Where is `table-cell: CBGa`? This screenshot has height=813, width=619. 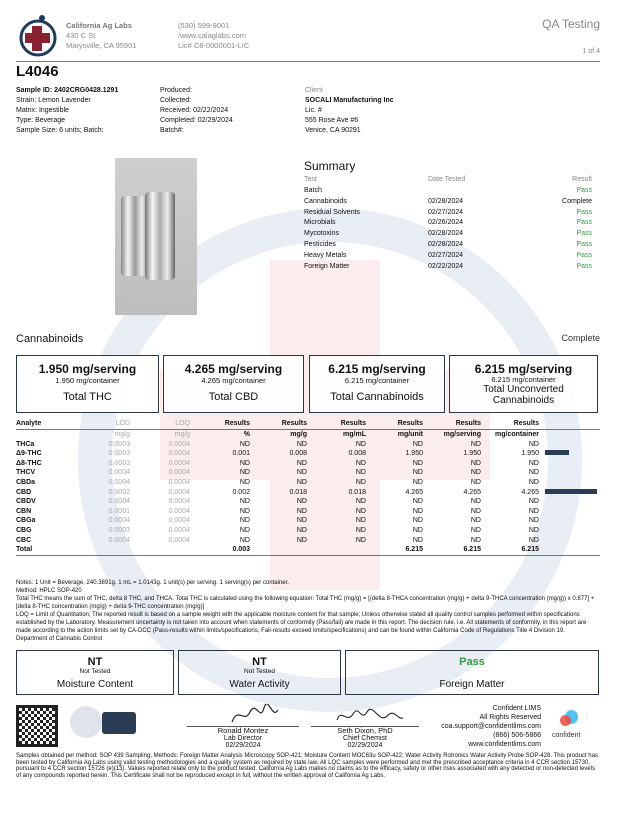 table-cell: CBGa is located at coordinates (26, 521).